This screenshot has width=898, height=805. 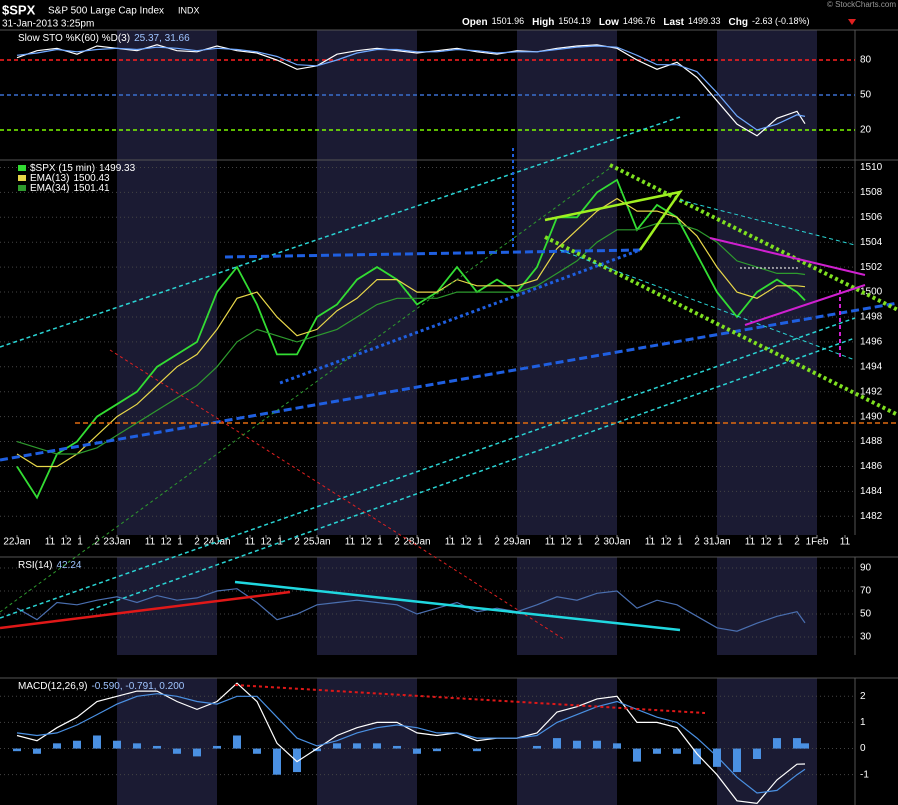 I want to click on legend-name: EMA(13), so click(x=49, y=178).